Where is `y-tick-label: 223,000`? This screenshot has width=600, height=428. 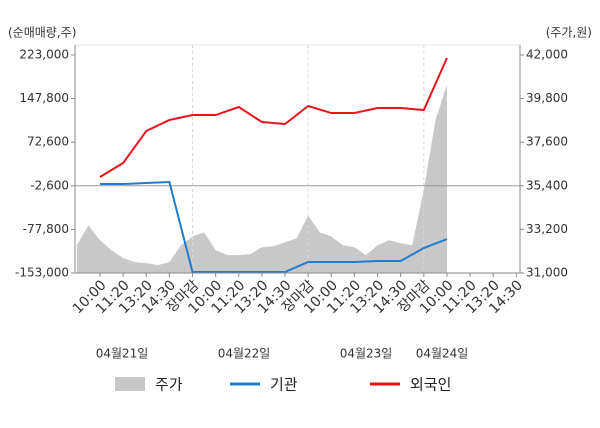 y-tick-label: 223,000 is located at coordinates (44, 55).